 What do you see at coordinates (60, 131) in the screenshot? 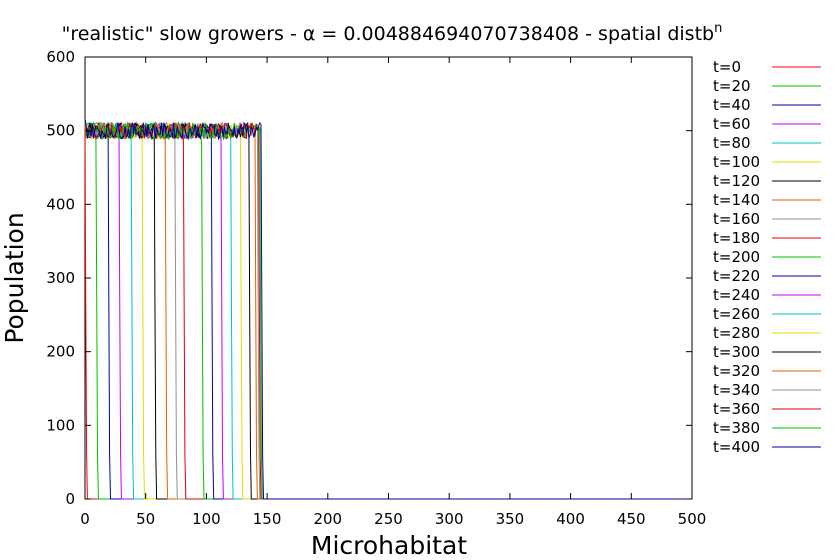
I see `y-tick-label: 500` at bounding box center [60, 131].